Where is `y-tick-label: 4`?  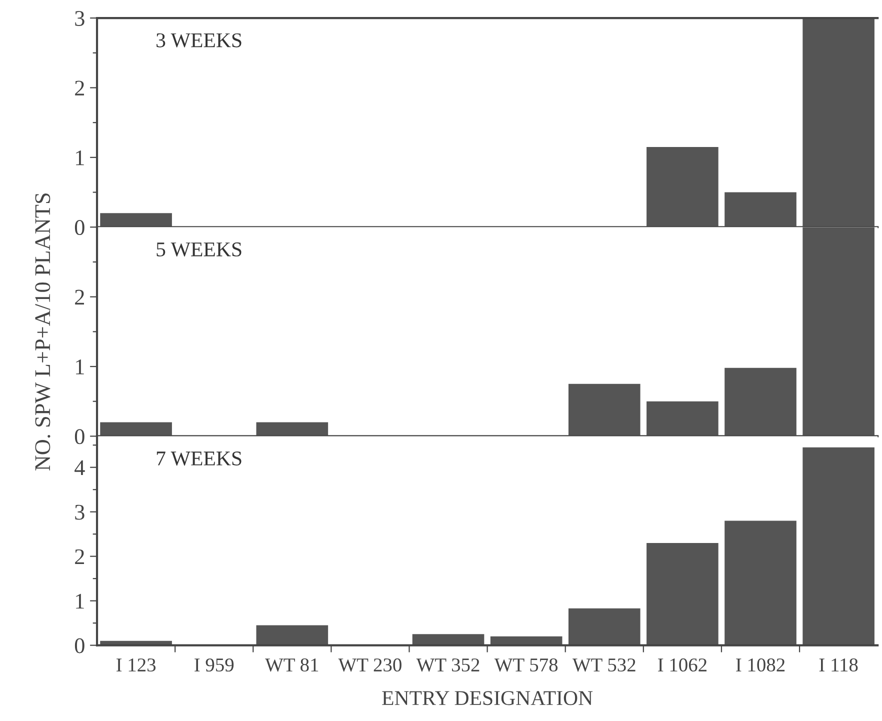
y-tick-label: 4 is located at coordinates (79, 468).